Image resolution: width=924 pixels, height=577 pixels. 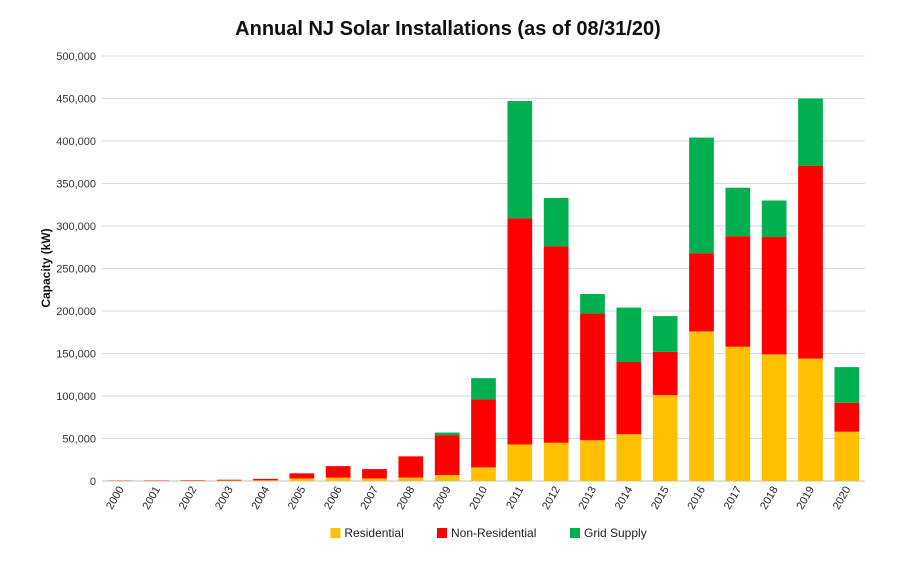 I want to click on bar-residential-2020, so click(x=846, y=456).